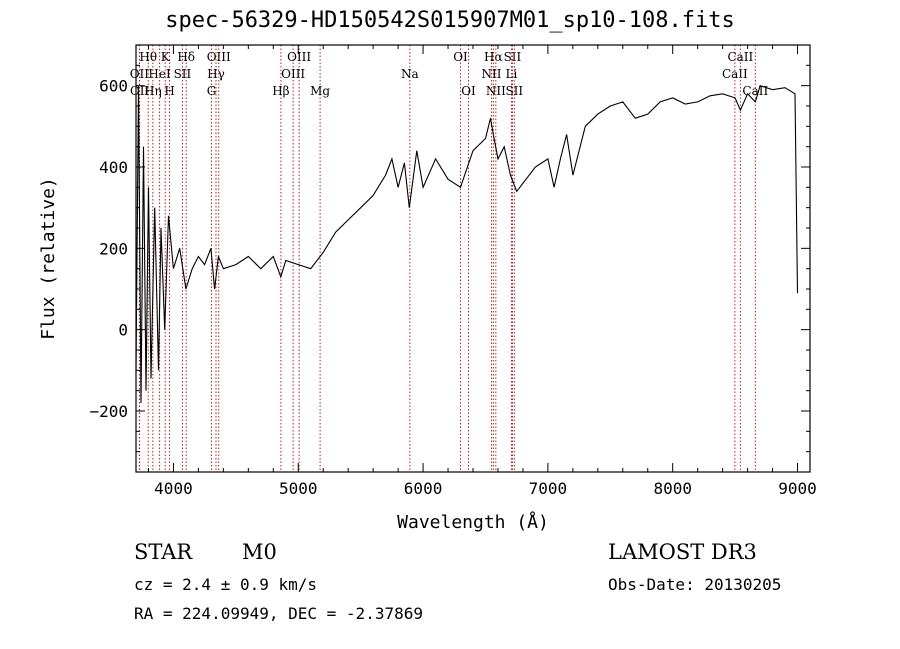 The image size is (900, 649). What do you see at coordinates (113, 86) in the screenshot?
I see `y-tick-label-4: 600` at bounding box center [113, 86].